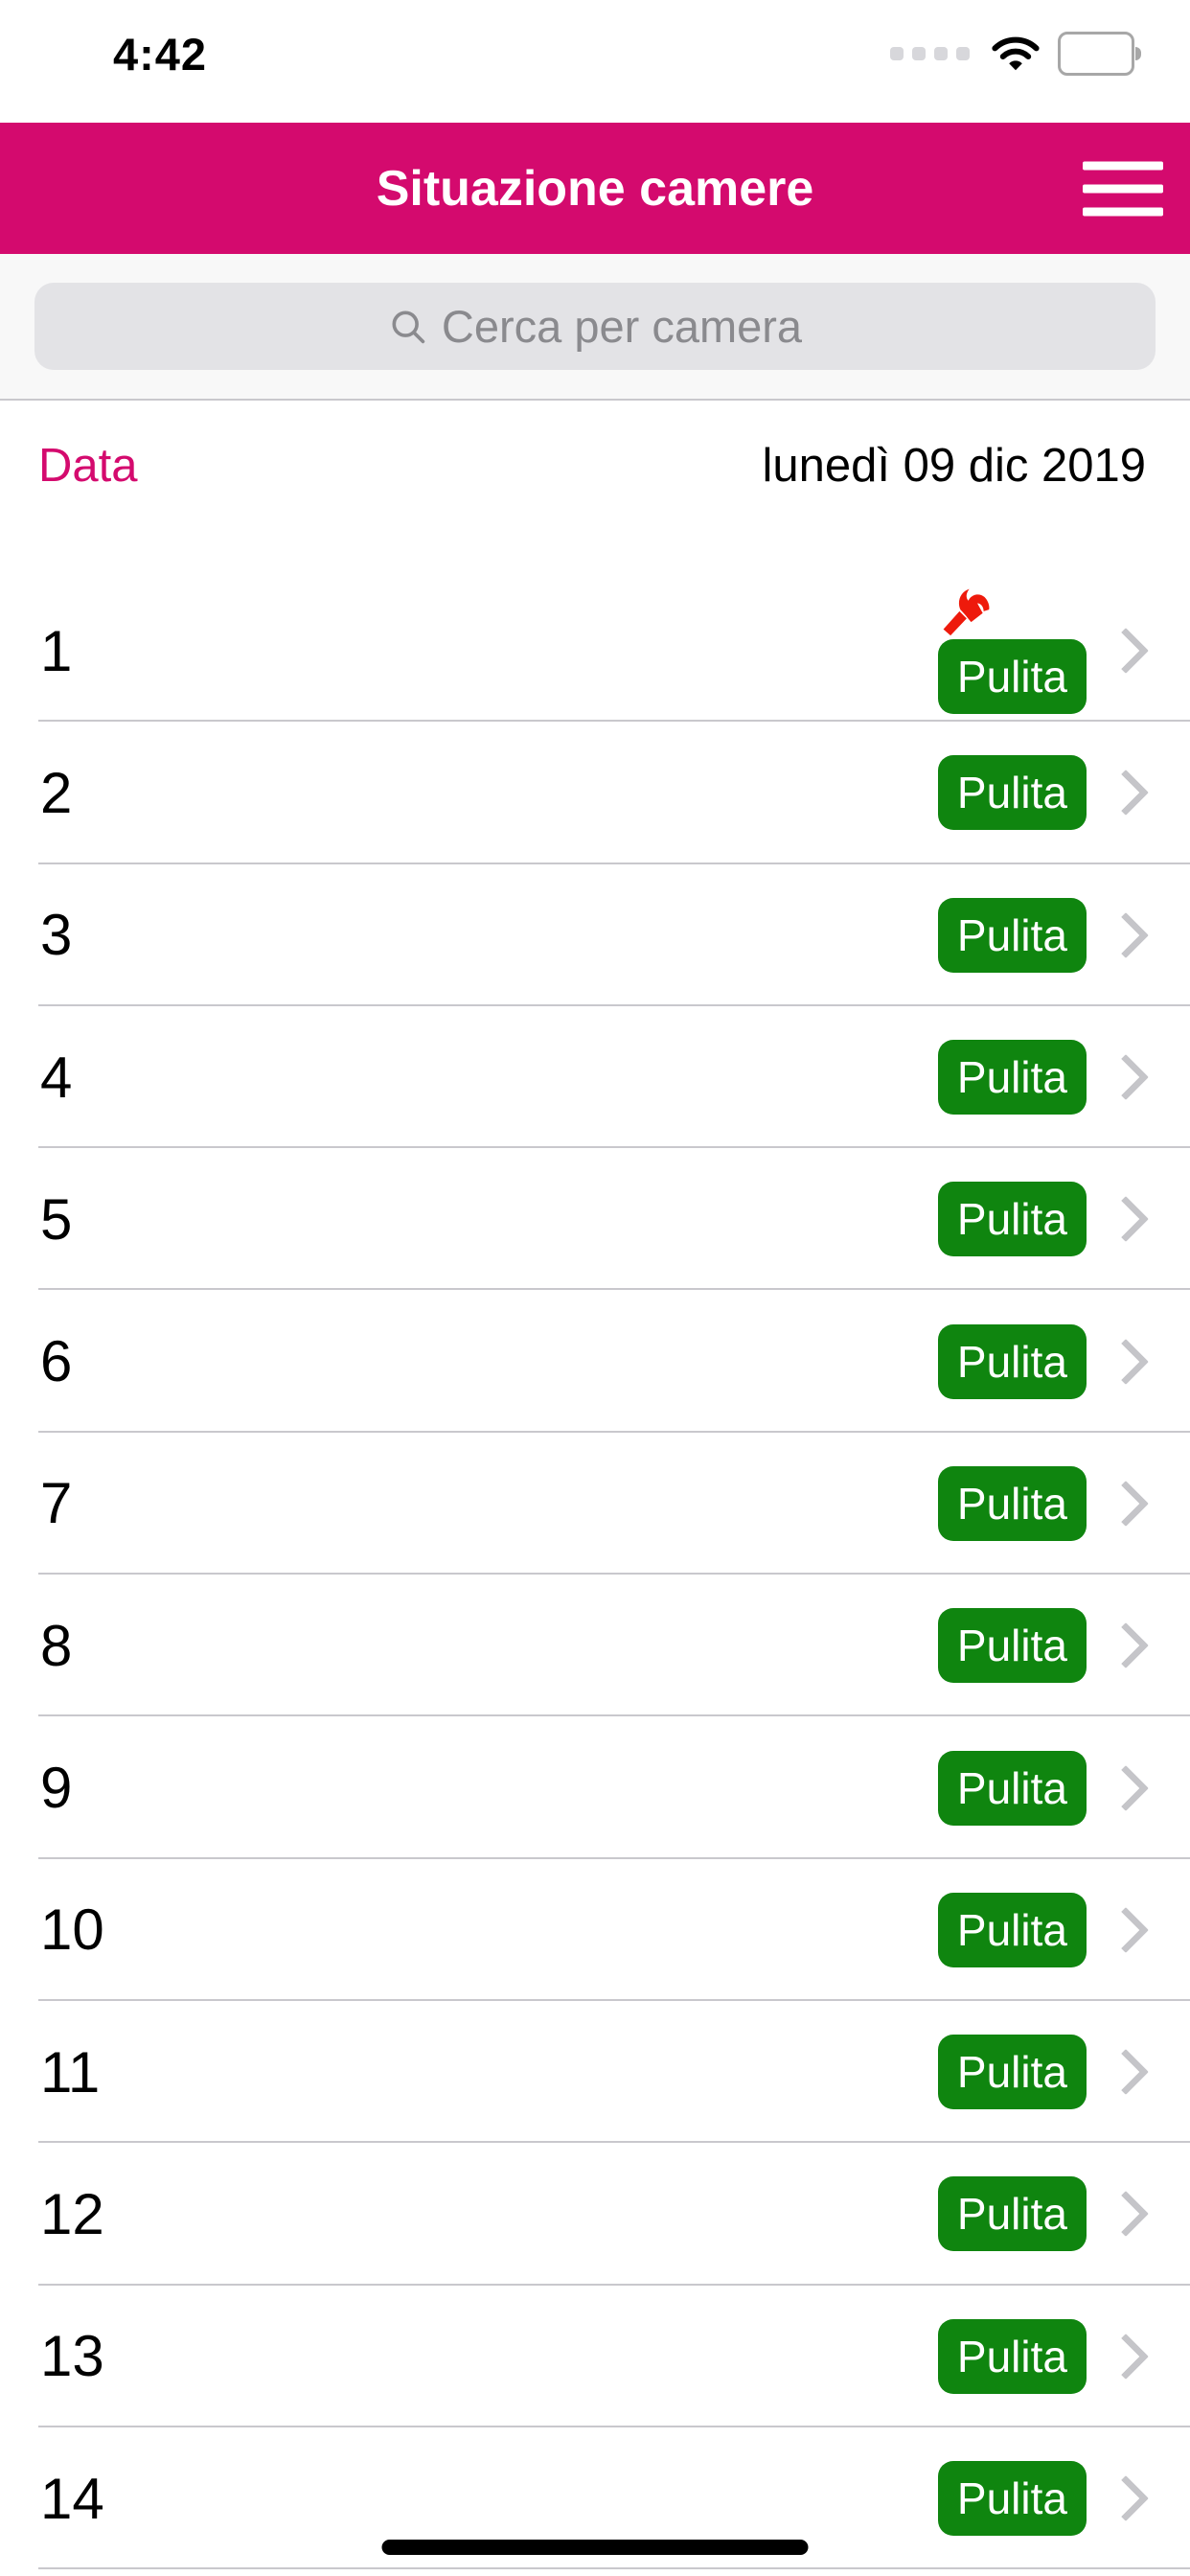 The image size is (1190, 2576). Describe the element at coordinates (595, 935) in the screenshot. I see `room-row: 3 Pulita` at that location.